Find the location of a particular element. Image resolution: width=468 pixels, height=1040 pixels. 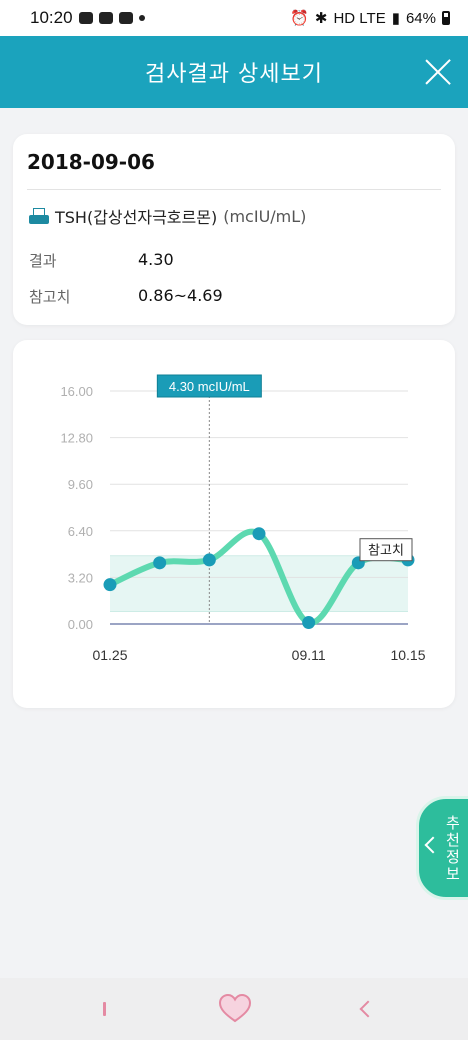

system-nav-bar is located at coordinates (234, 1009).